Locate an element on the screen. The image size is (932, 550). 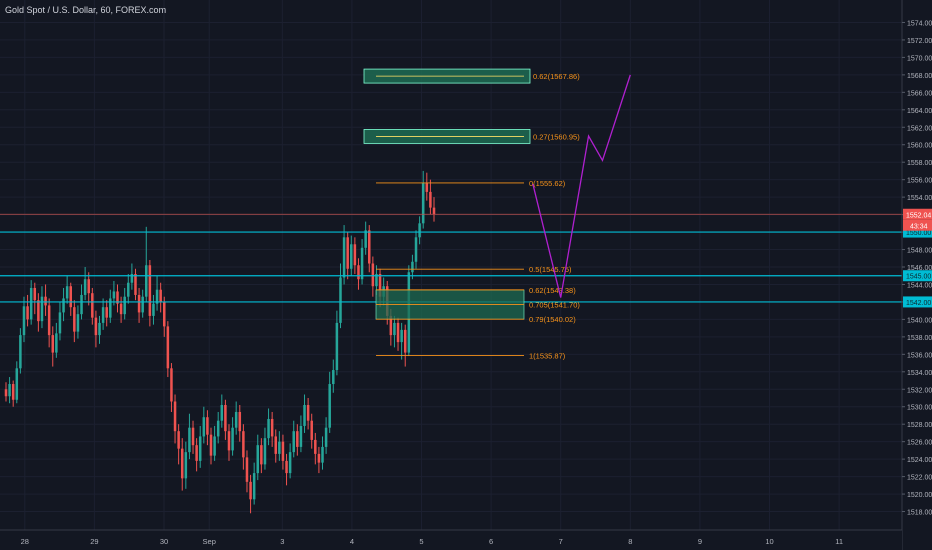
time-tick-label: 30 is located at coordinates (164, 541).